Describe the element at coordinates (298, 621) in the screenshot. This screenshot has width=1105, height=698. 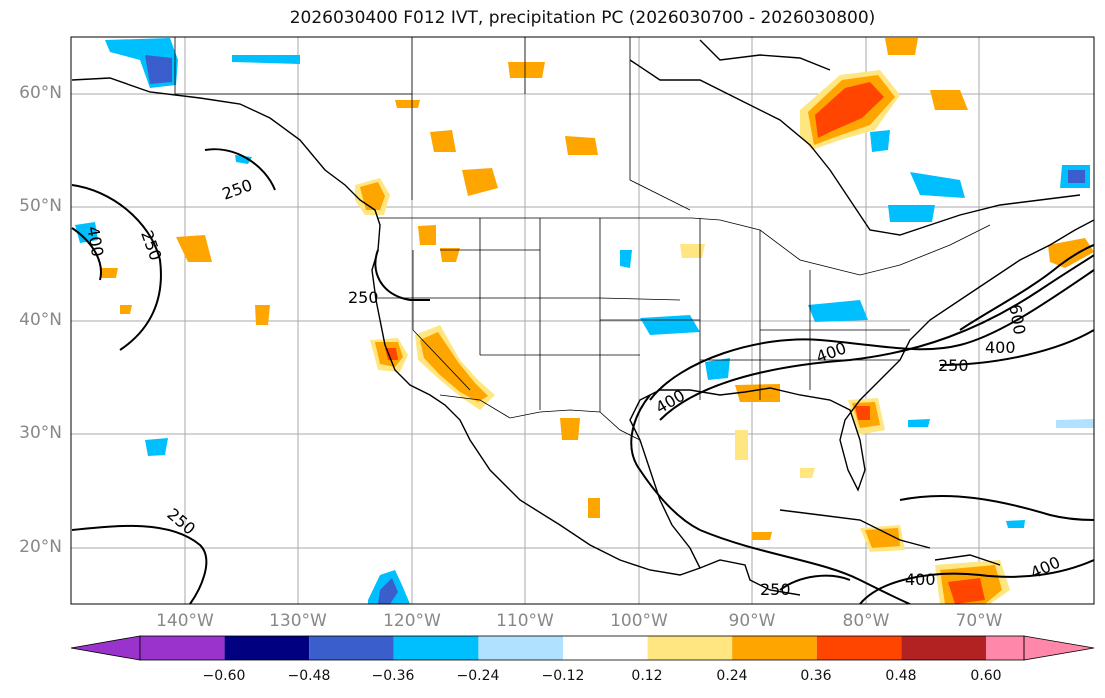
I see `lon-label: 130°W` at that location.